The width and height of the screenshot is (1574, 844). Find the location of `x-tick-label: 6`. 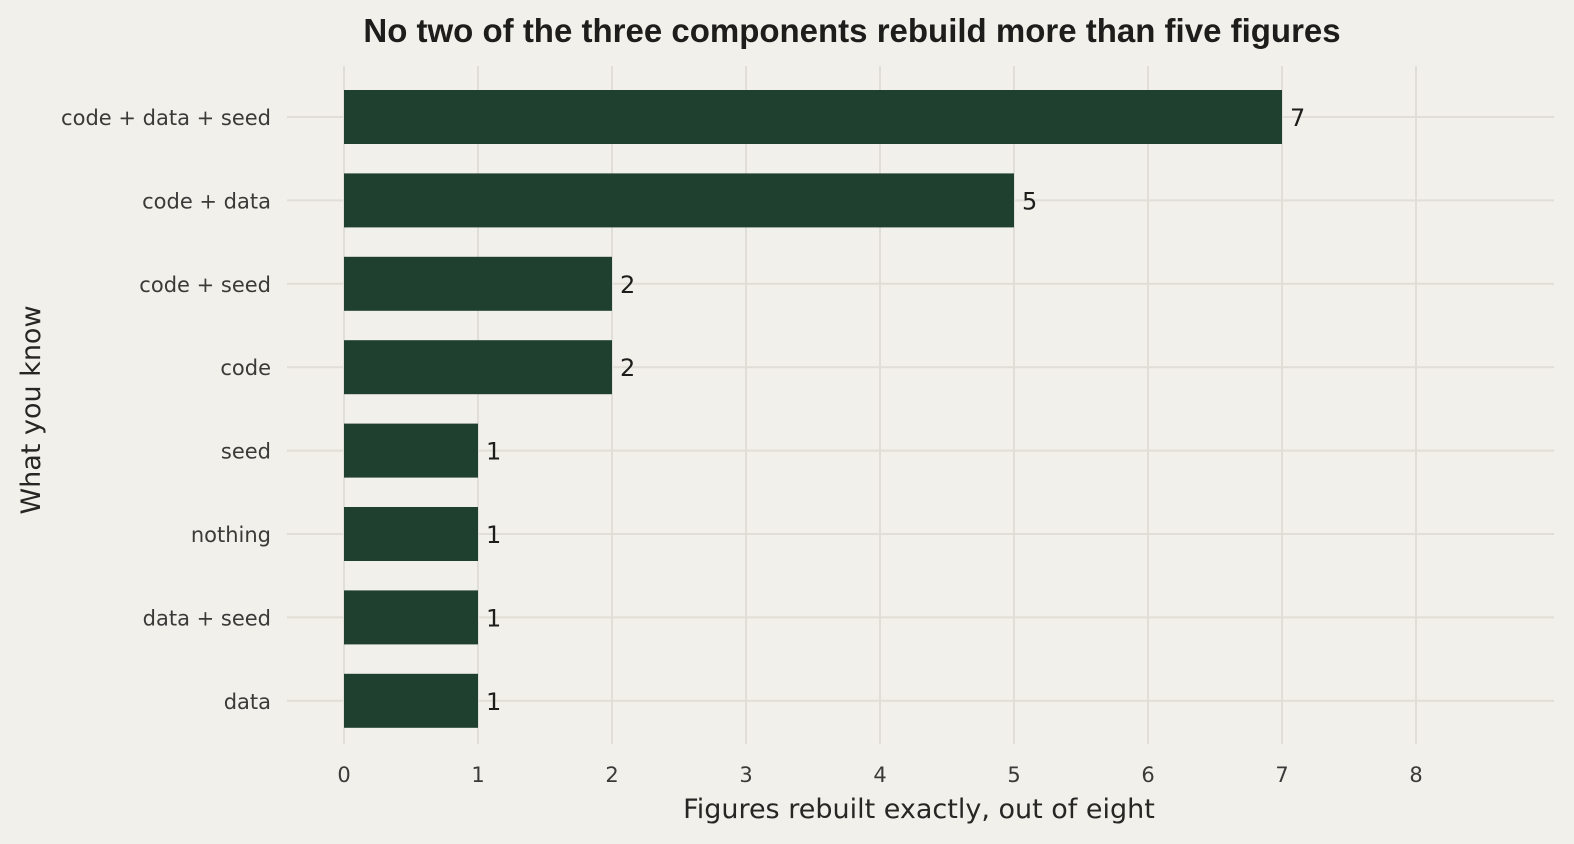

x-tick-label: 6 is located at coordinates (1147, 775).